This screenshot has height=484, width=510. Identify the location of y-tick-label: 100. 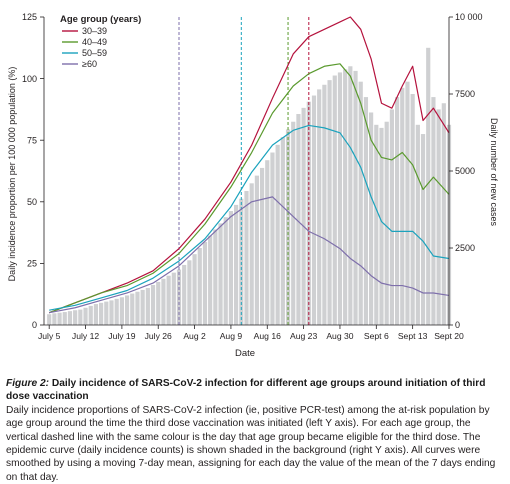
(29, 79).